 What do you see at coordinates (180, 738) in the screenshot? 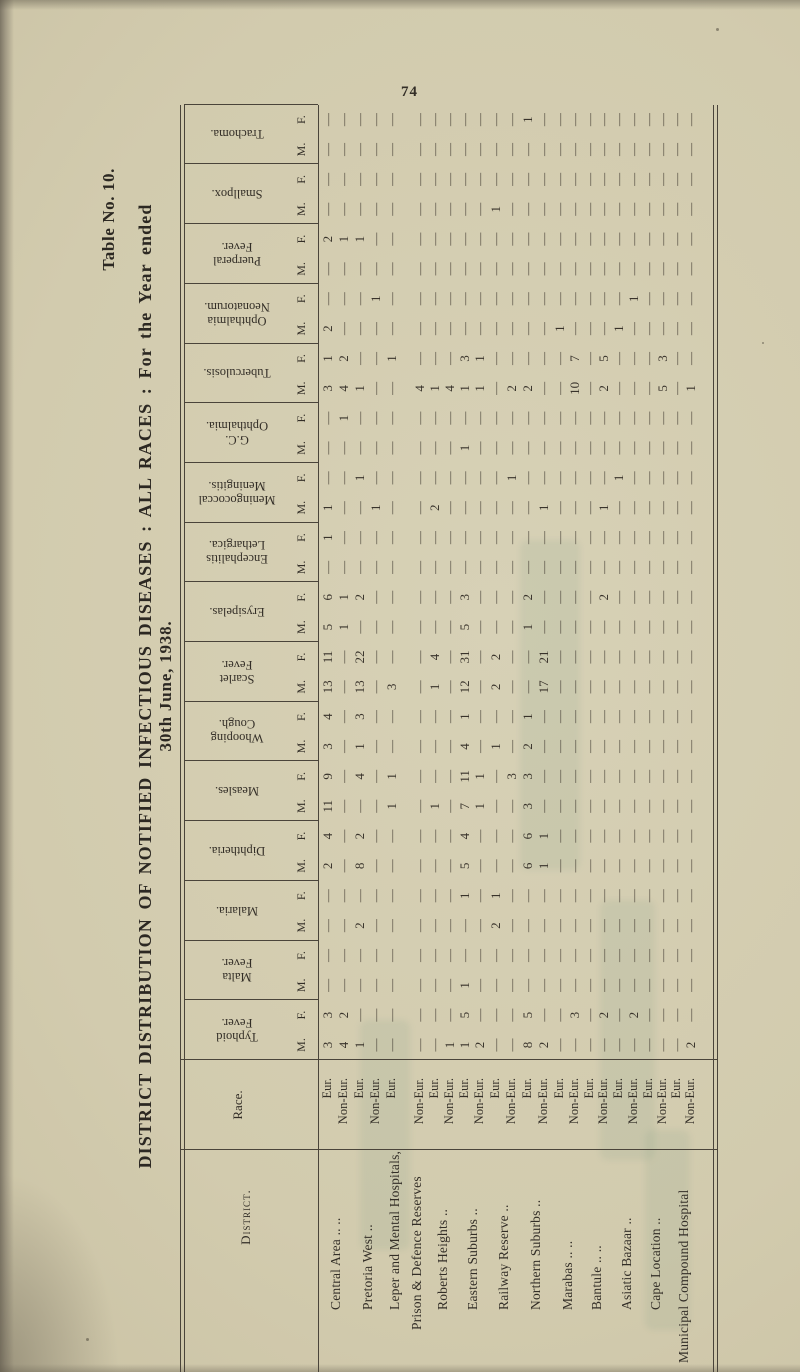
I see `table-top-border` at bounding box center [180, 738].